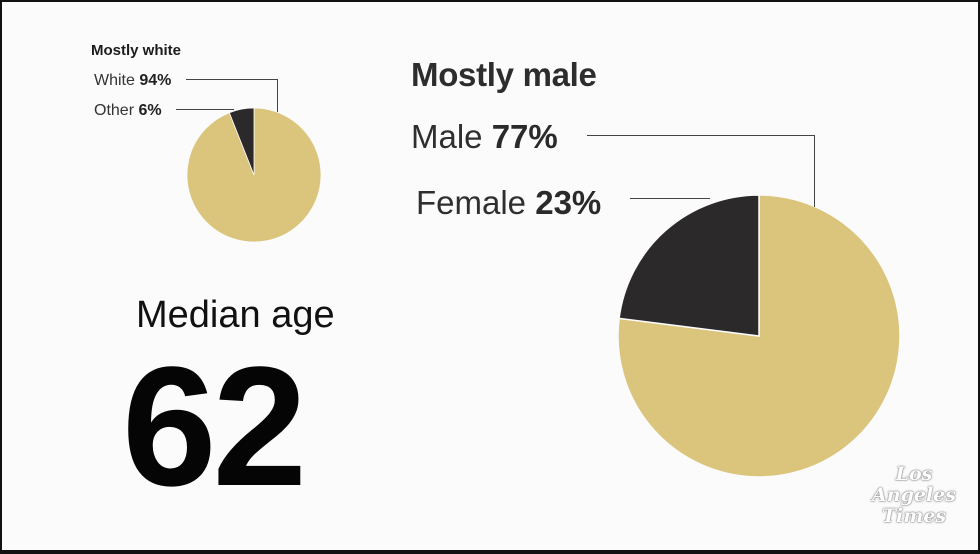 Image resolution: width=980 pixels, height=554 pixels. I want to click on logo-line-1: Los, so click(914, 474).